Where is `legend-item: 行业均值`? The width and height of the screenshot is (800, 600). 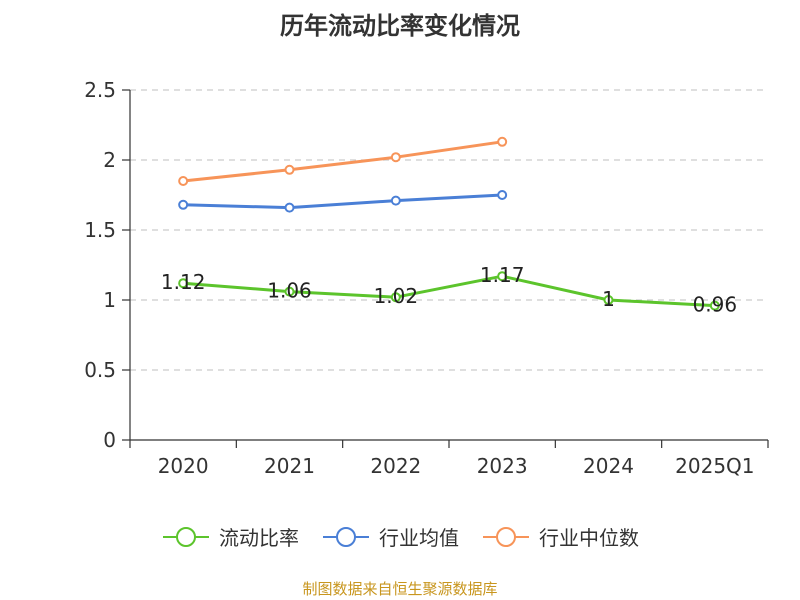 legend-item: 行业均值 is located at coordinates (390, 536).